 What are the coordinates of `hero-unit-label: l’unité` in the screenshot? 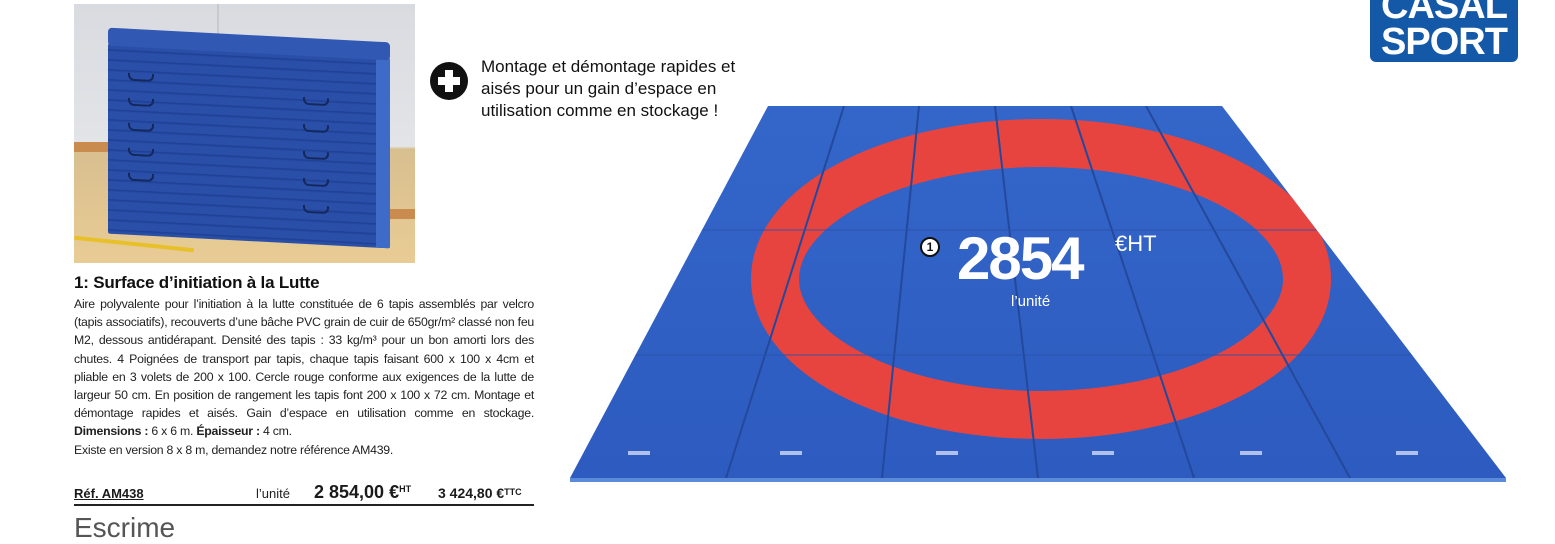 It's located at (1031, 301).